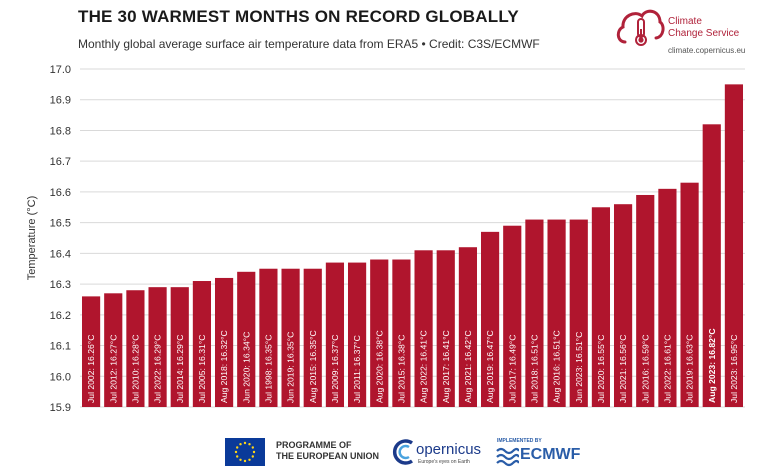  What do you see at coordinates (550, 454) in the screenshot?
I see `ecmwf-wordmark: ECMWF` at bounding box center [550, 454].